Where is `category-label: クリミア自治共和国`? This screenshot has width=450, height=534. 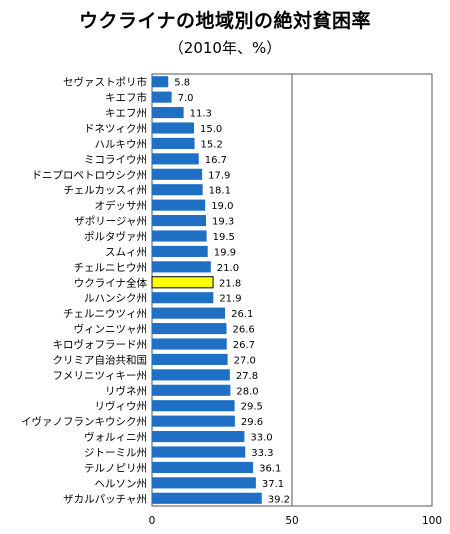 category-label: クリミア自治共和国 is located at coordinates (100, 359).